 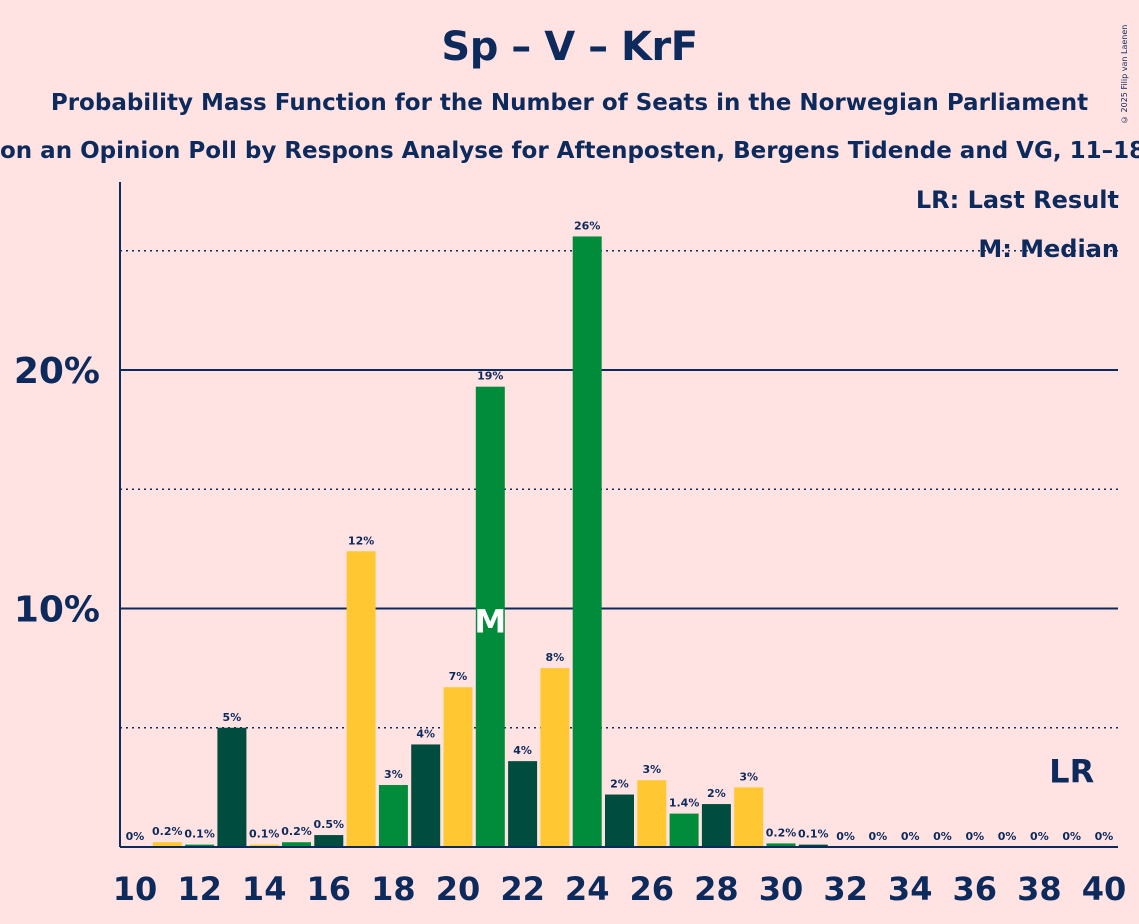 What do you see at coordinates (1017, 200) in the screenshot?
I see `legend-last-result: LR: Last Result` at bounding box center [1017, 200].